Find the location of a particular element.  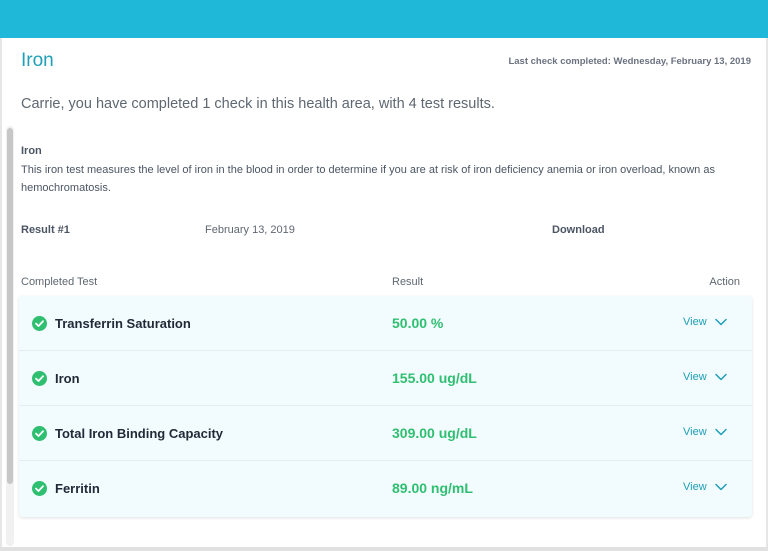

table-row: Ferritin 89.00 ng/mL View is located at coordinates (385, 488).